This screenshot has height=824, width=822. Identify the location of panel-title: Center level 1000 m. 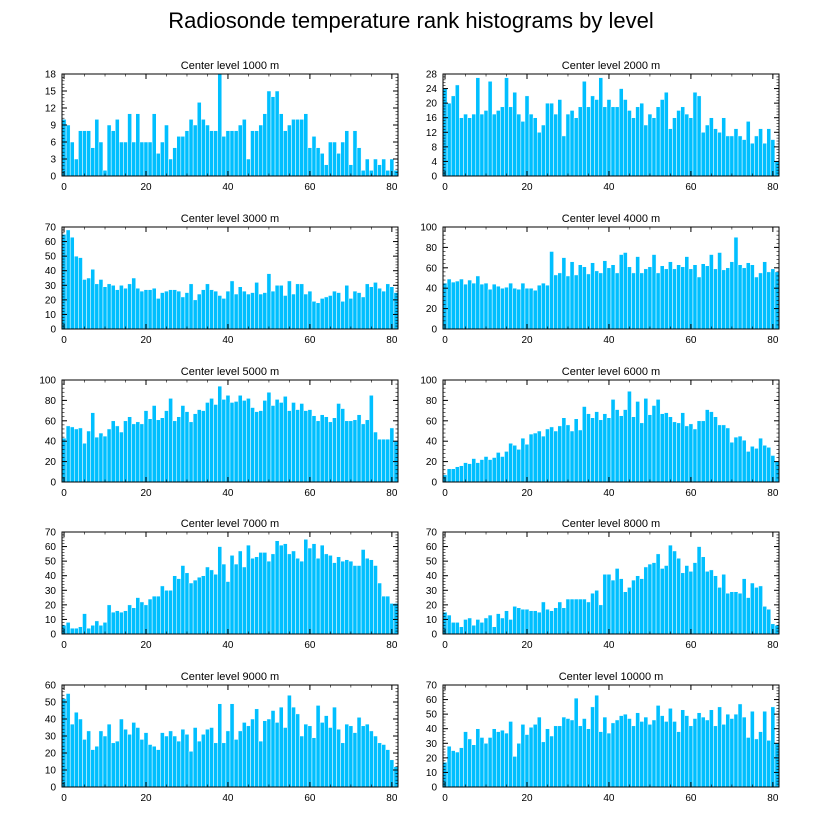
(230, 66).